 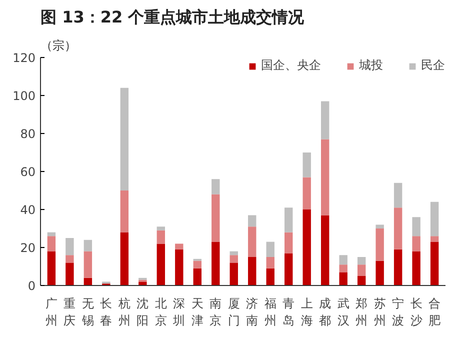 What do you see at coordinates (173, 17) in the screenshot?
I see `chart-title: 图 13：22 个重点城市土地成交情况` at bounding box center [173, 17].